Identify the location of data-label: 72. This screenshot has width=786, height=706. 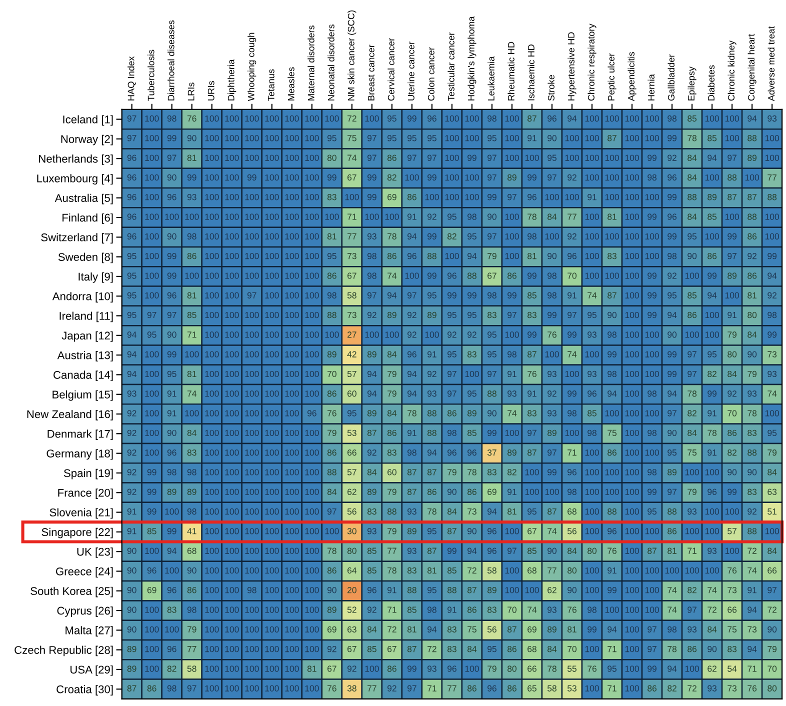
(712, 609).